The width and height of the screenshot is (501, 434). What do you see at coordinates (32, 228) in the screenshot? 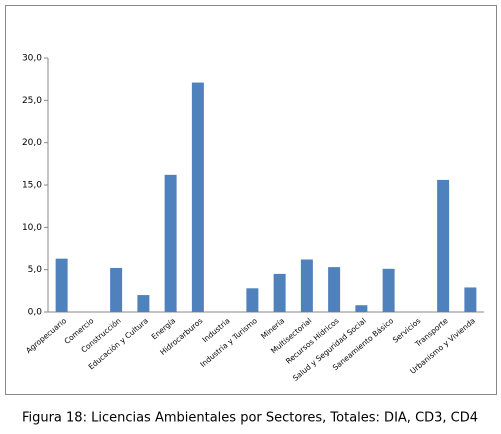
I see `y-tick-label: 10,0` at bounding box center [32, 228].